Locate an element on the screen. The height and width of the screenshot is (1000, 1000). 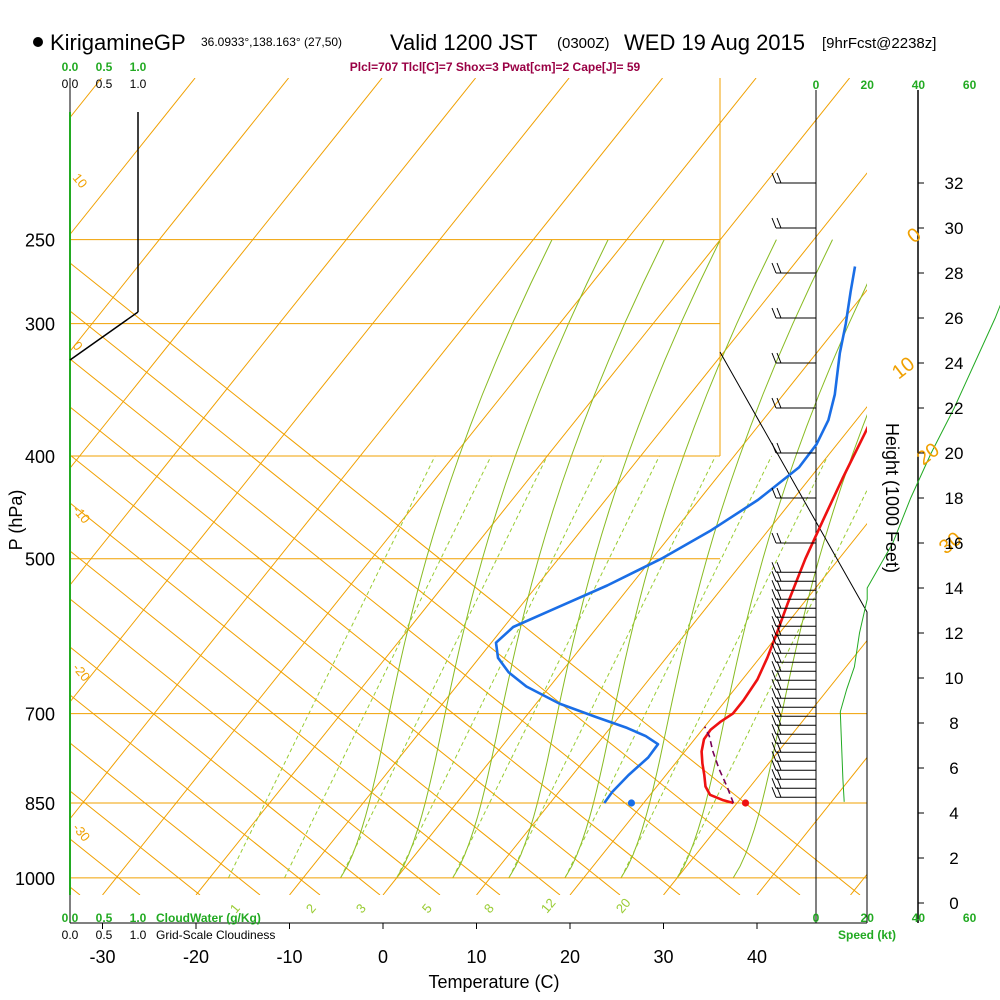
cloudiness-tick-top: 0.5 is located at coordinates (104, 84).